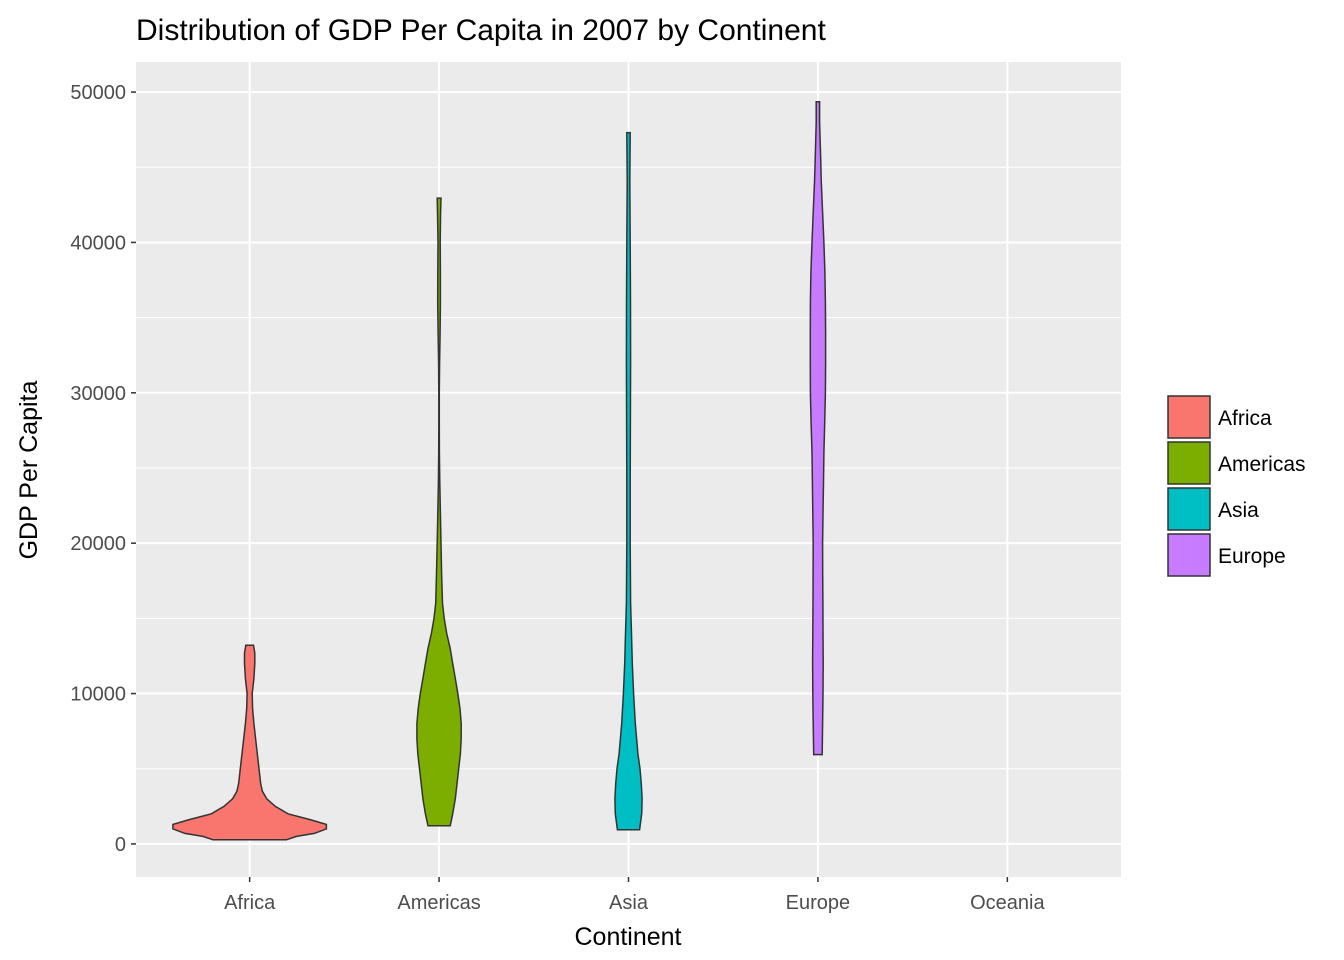  What do you see at coordinates (1189, 509) in the screenshot?
I see `legend-key-asia` at bounding box center [1189, 509].